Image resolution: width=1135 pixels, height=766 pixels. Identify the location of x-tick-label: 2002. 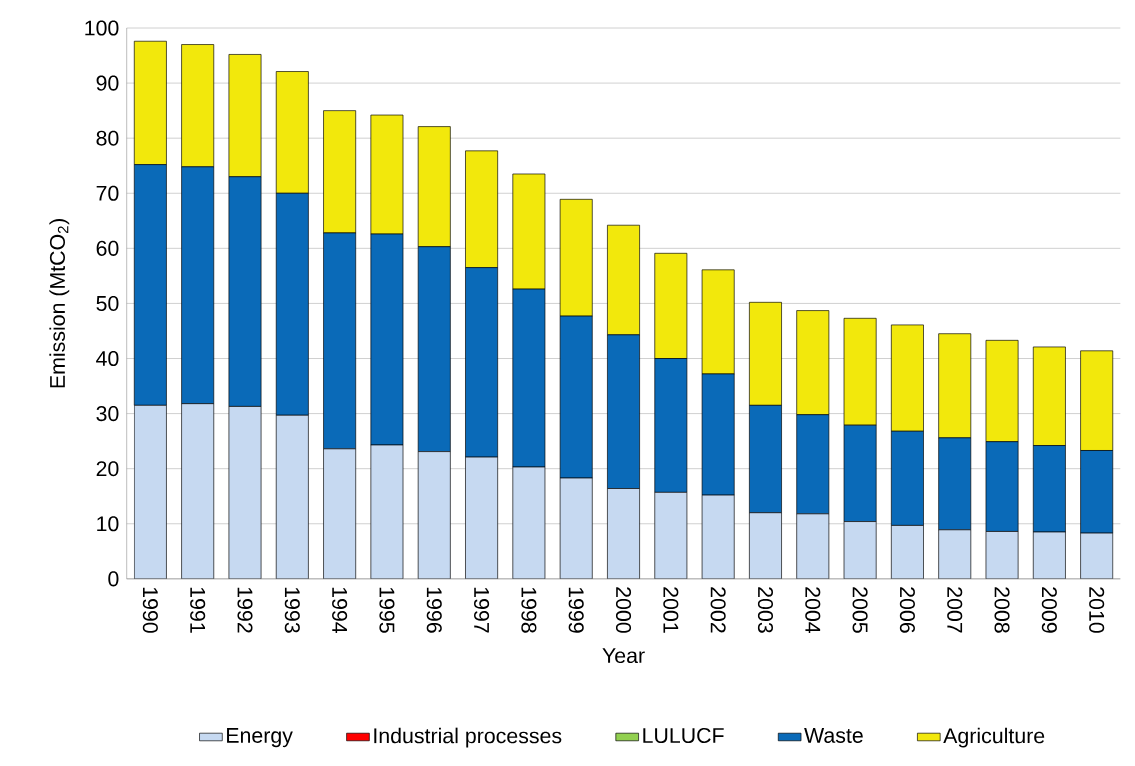
(718, 610).